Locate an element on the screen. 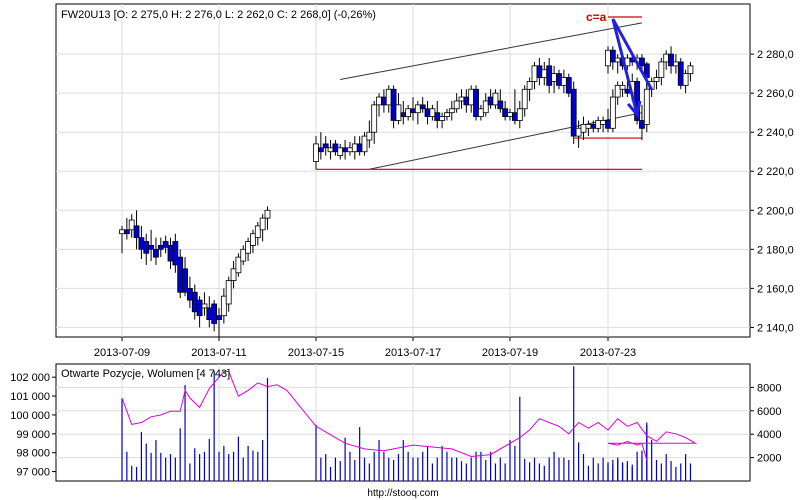 The width and height of the screenshot is (800, 500). projection-arrow is located at coordinates (632, 66).